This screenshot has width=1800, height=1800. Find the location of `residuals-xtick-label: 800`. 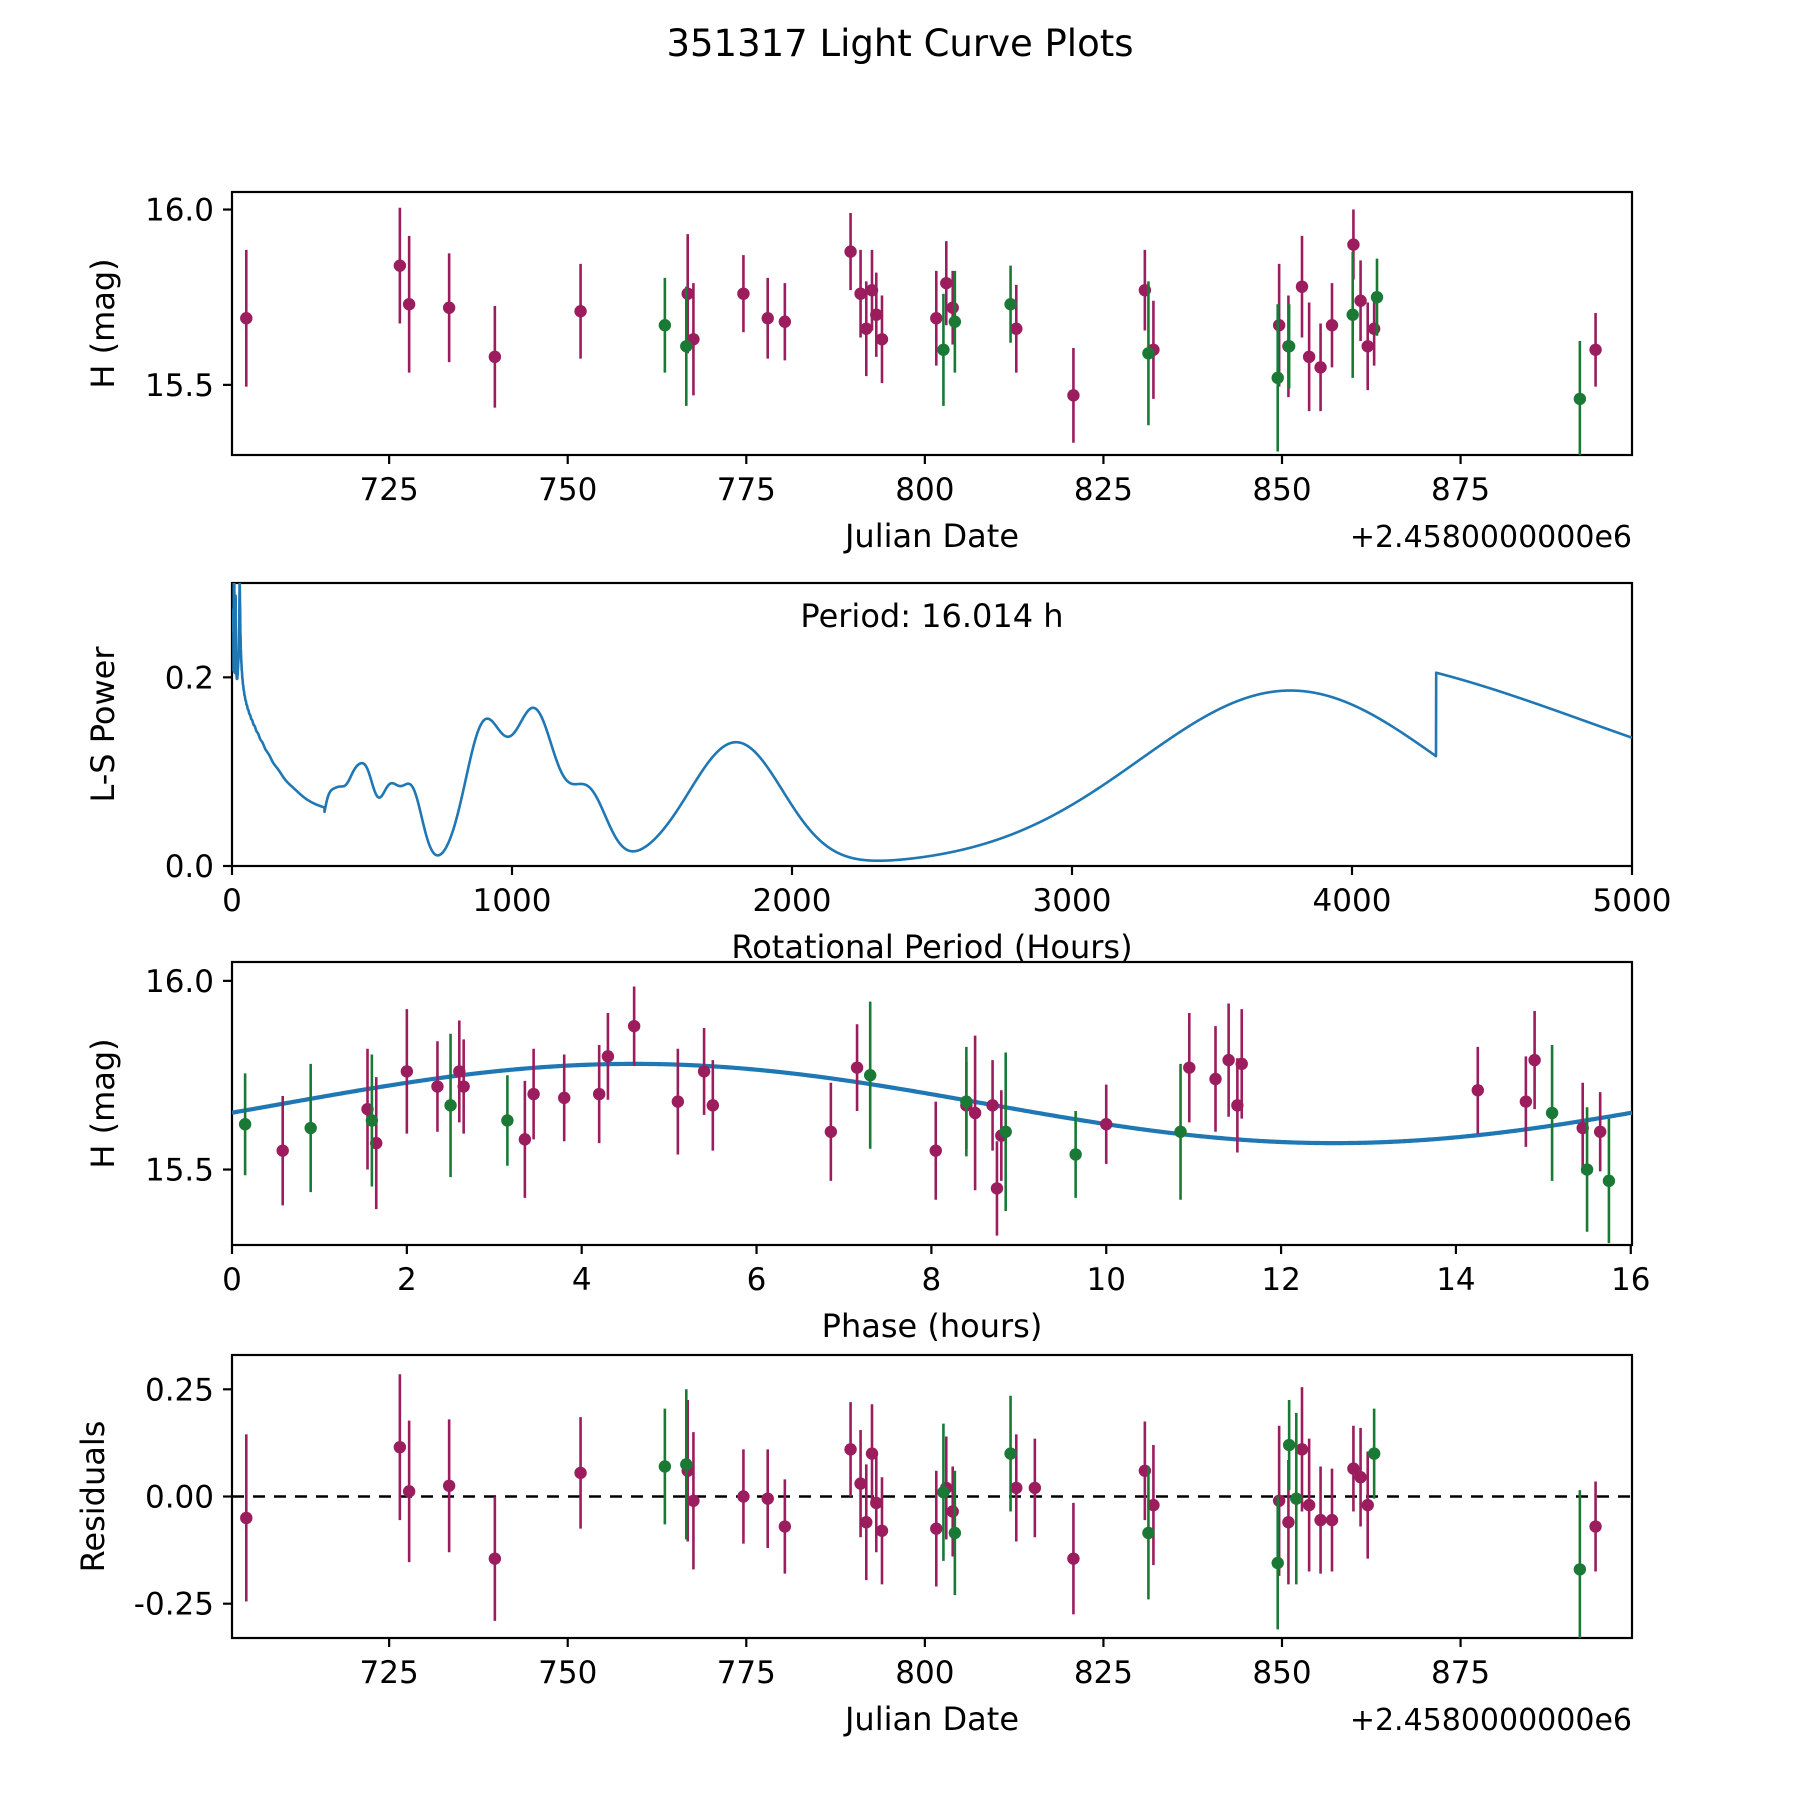

residuals-xtick-label: 800 is located at coordinates (924, 1673).